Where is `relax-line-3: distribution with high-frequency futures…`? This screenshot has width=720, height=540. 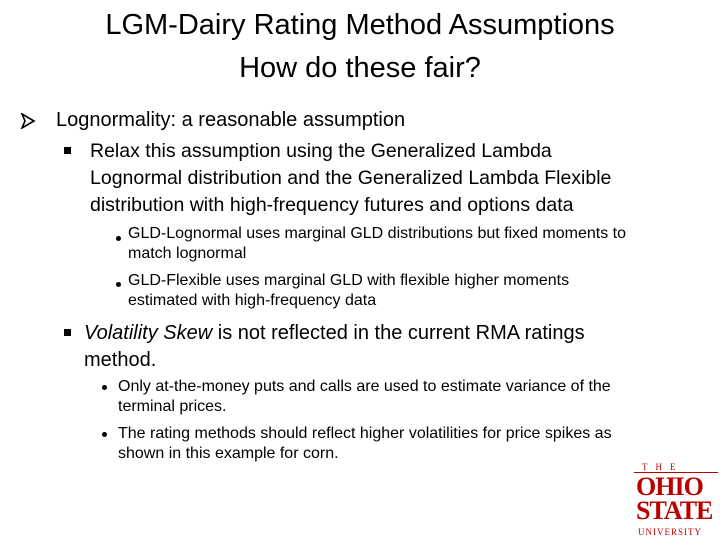 relax-line-3: distribution with high-frequency futures… is located at coordinates (332, 205).